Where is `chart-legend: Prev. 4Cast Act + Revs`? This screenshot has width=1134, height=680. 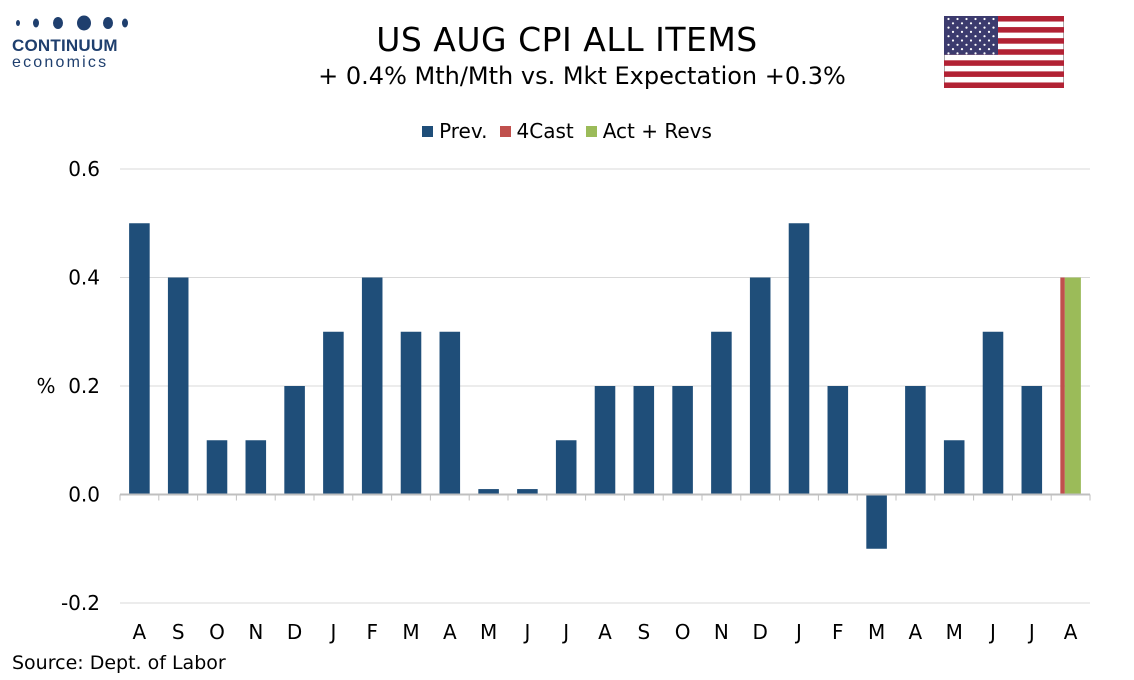 chart-legend: Prev. 4Cast Act + Revs is located at coordinates (567, 131).